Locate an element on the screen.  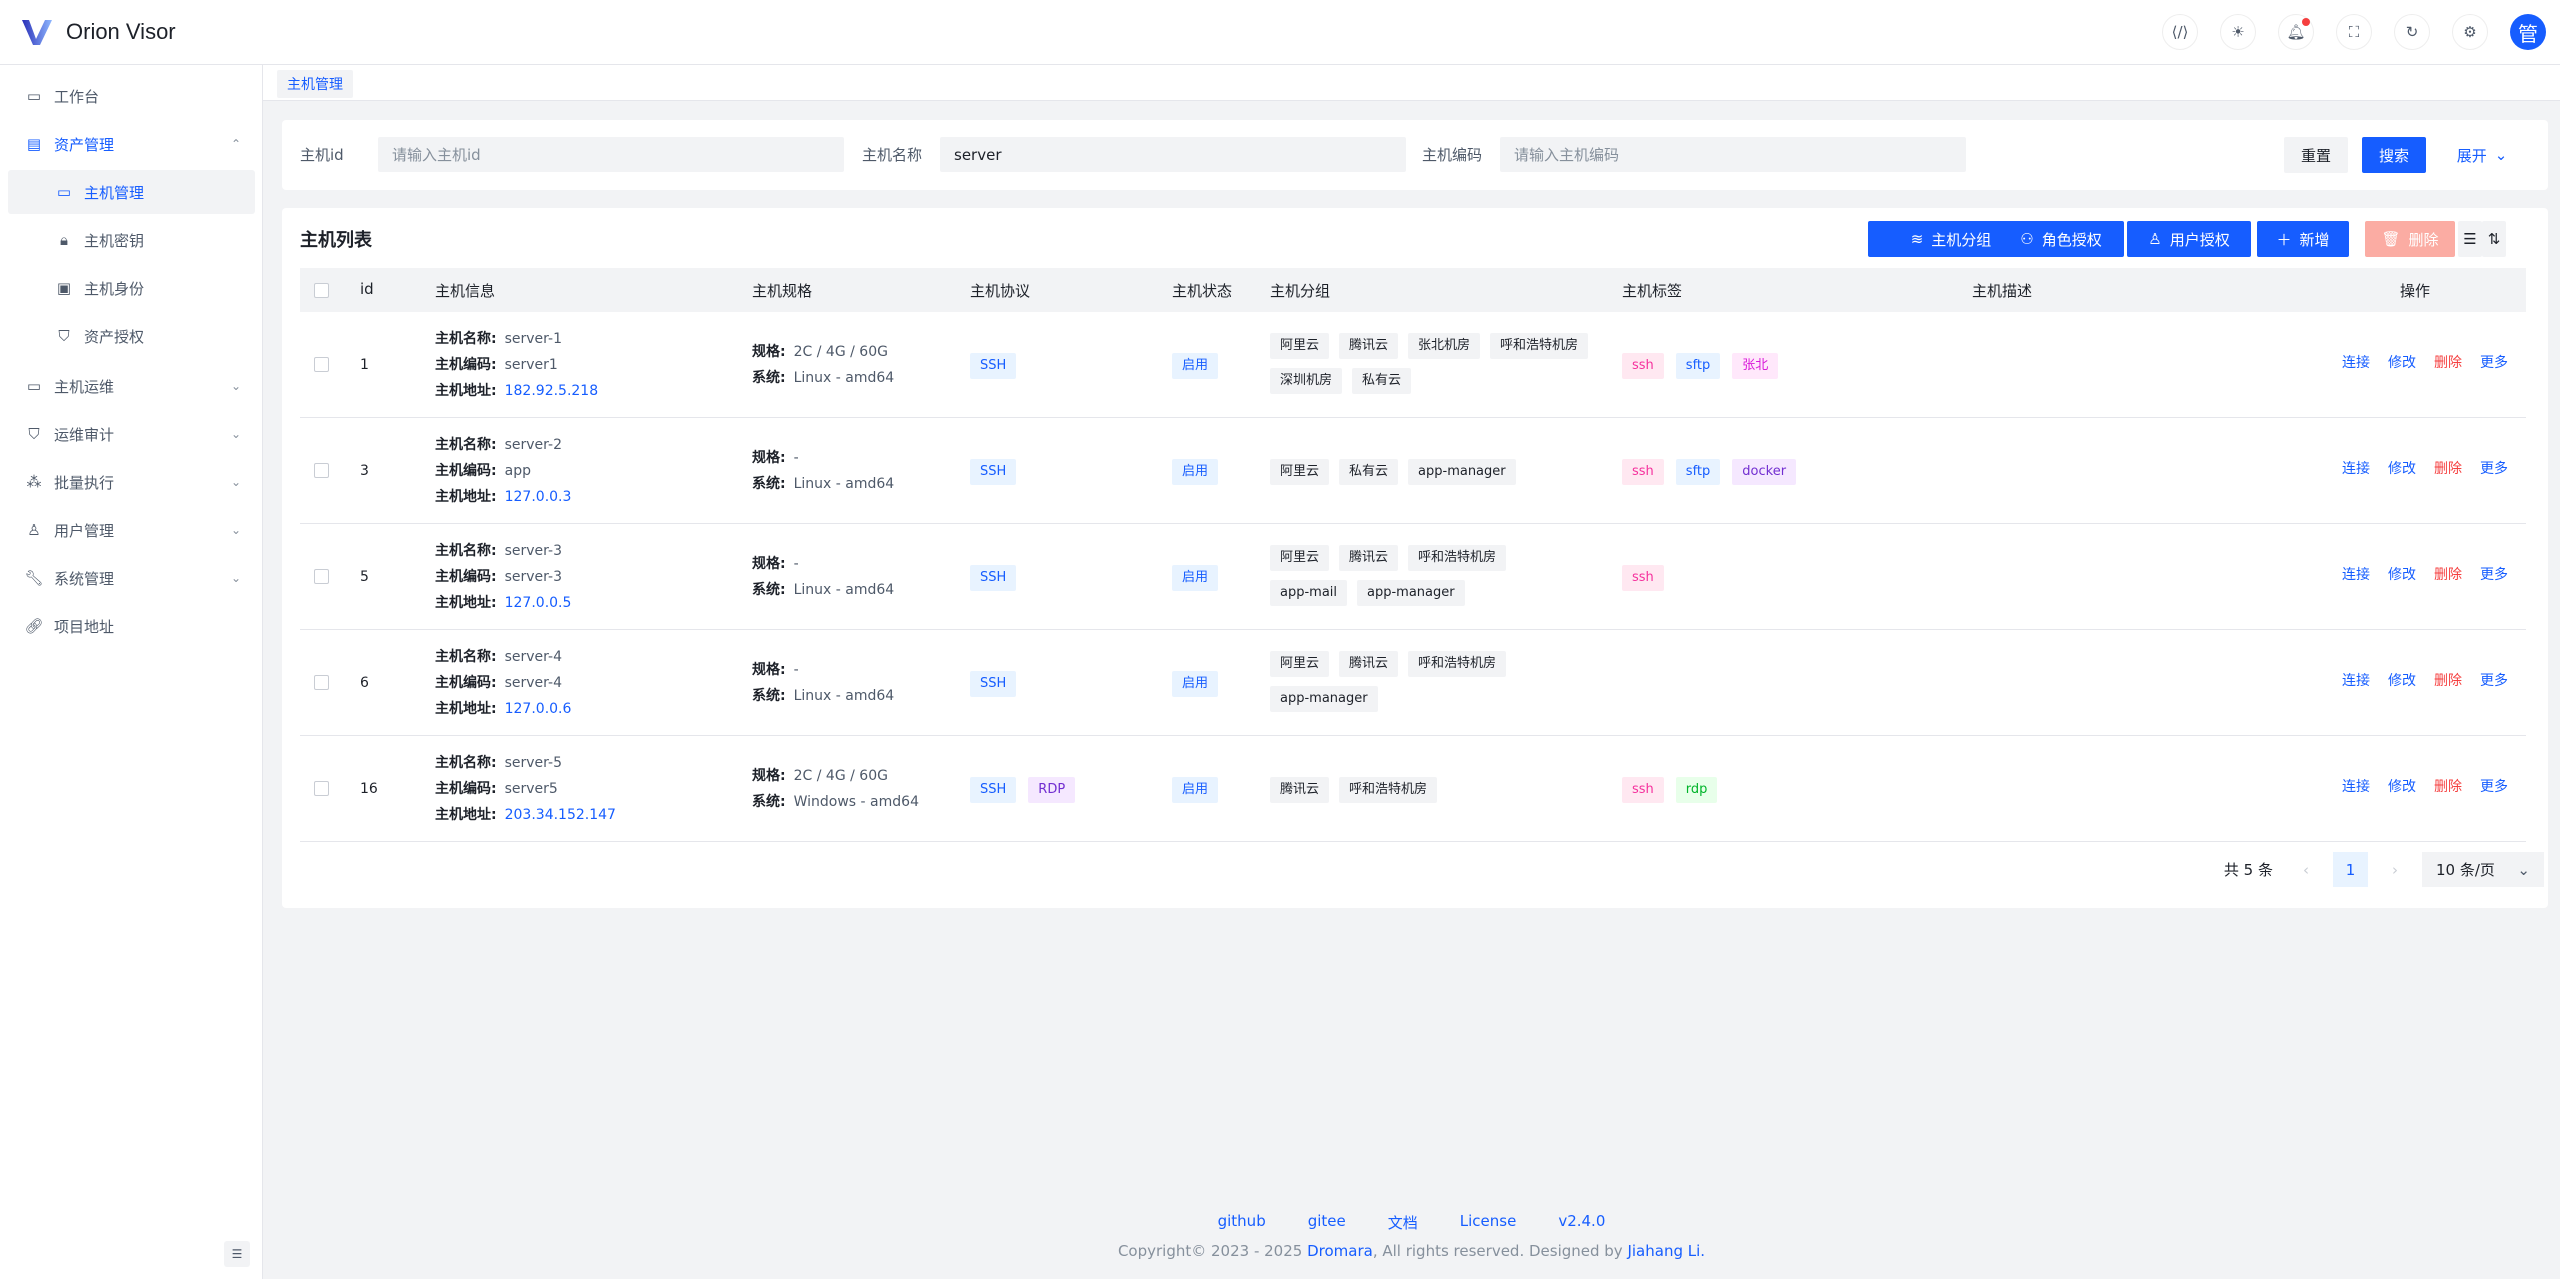
reset-button: 重置 is located at coordinates (2316, 155).